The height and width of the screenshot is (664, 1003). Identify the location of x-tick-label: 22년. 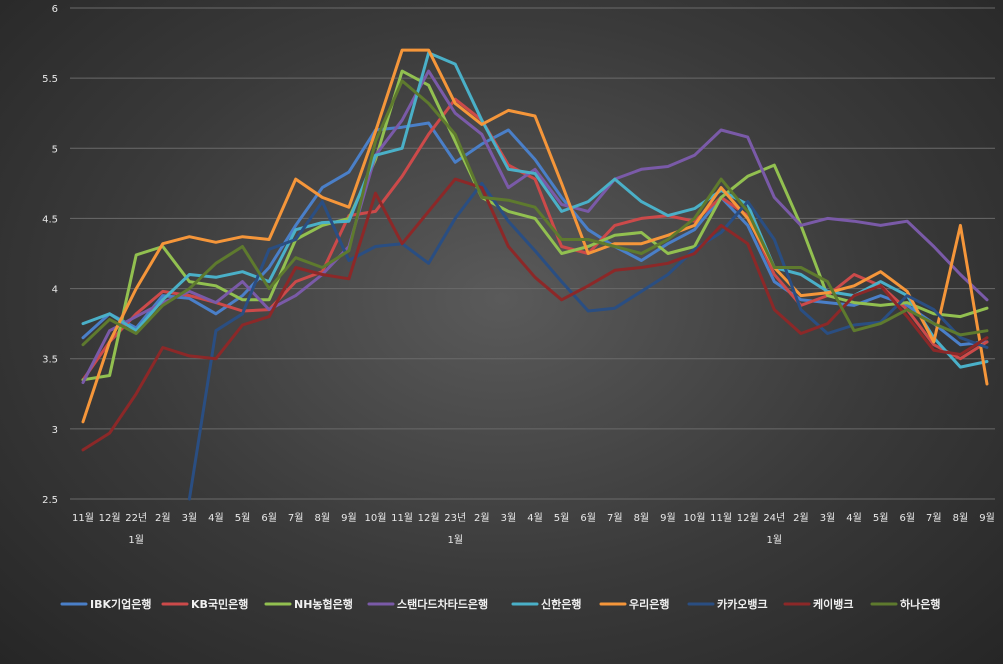
(136, 518).